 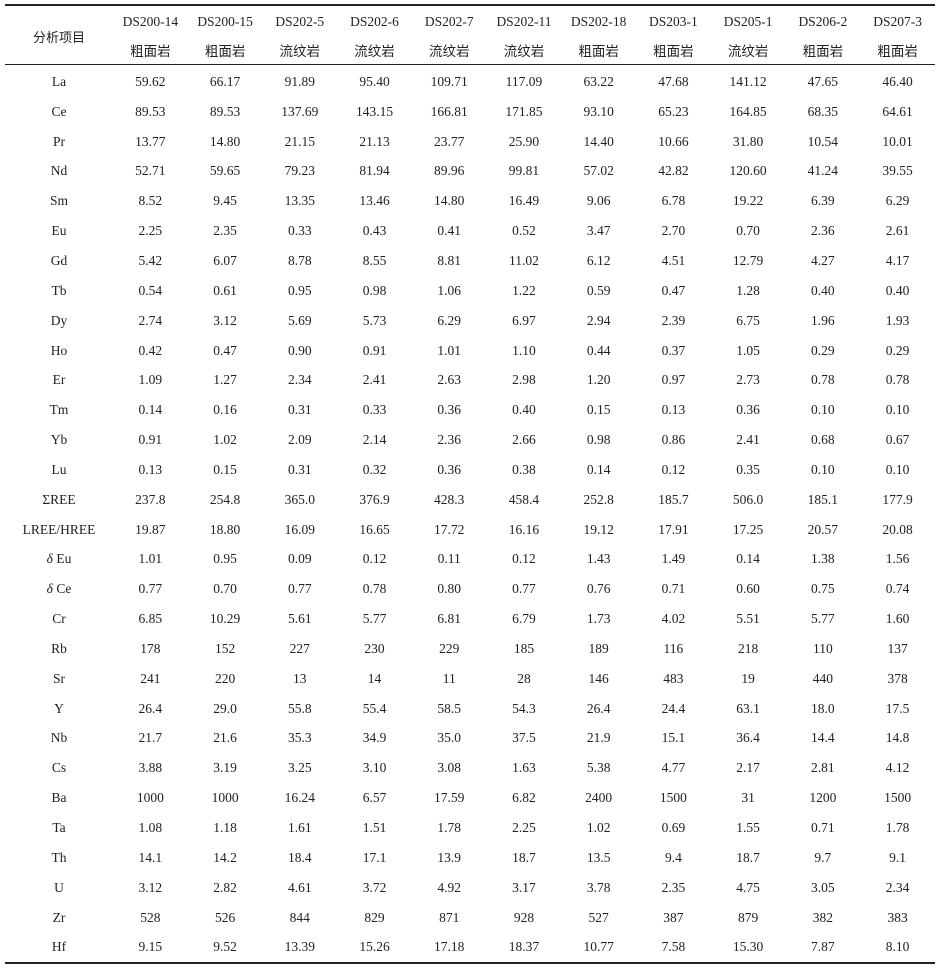 I want to click on table-cell: 21.13, so click(x=374, y=141).